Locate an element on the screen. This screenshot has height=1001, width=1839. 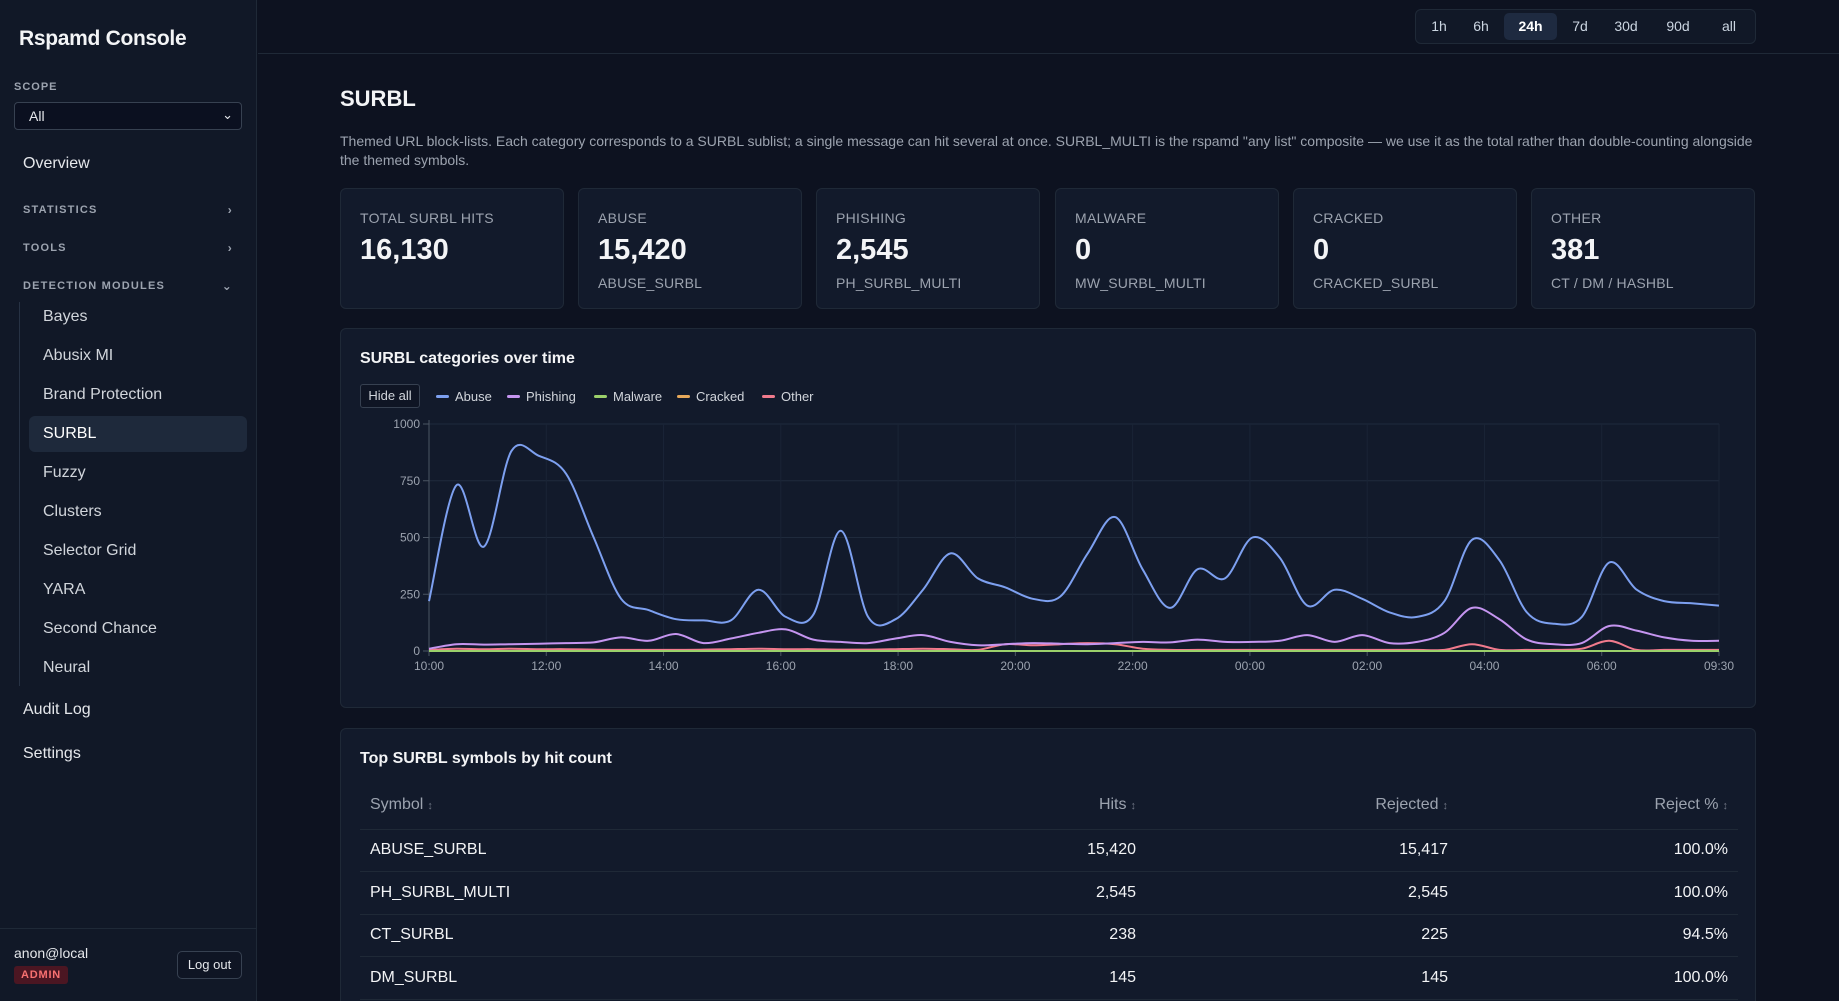
x-tick-label: 00:00 is located at coordinates (1250, 666).